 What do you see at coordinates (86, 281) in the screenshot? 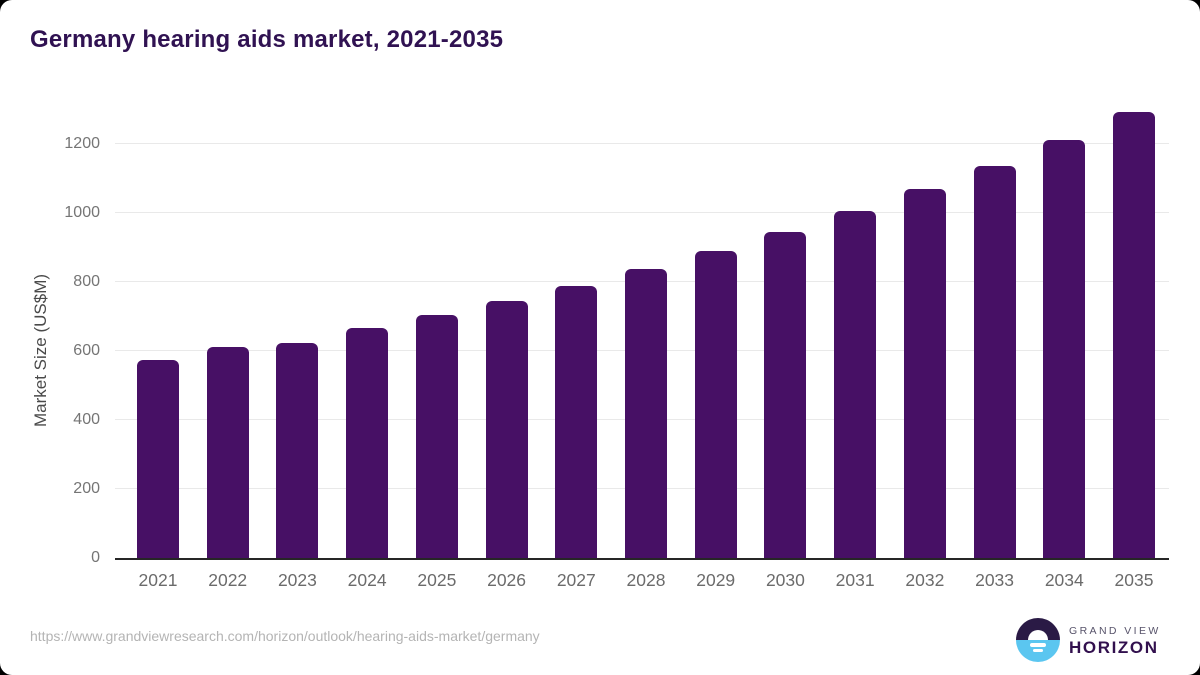
I see `y-tick-label-800: 800` at bounding box center [86, 281].